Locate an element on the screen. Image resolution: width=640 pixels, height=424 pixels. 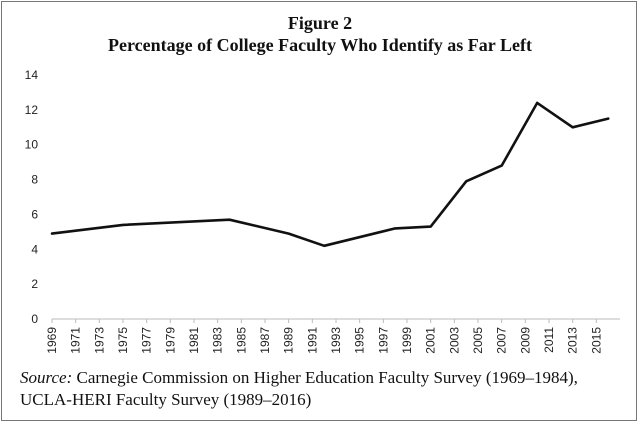
y-tick-label: 14 is located at coordinates (32, 75).